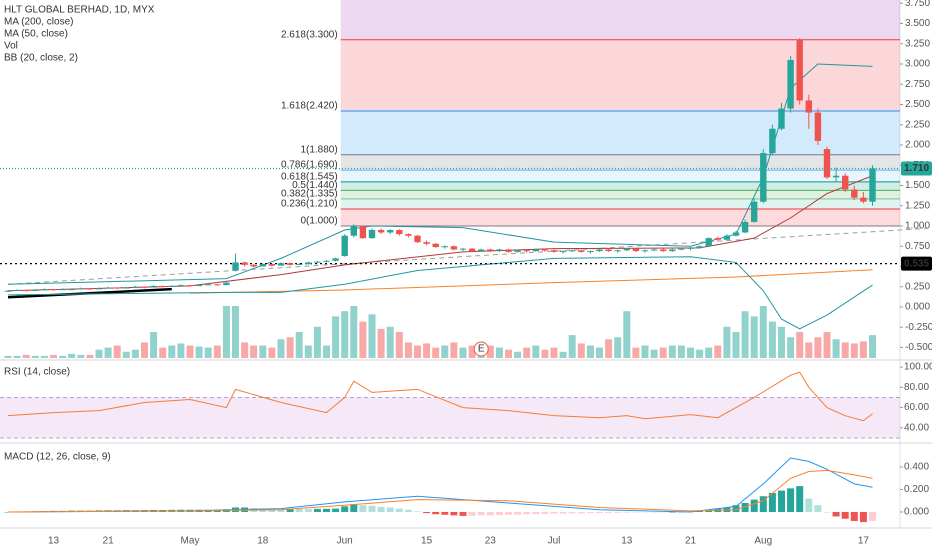 The image size is (932, 550). I want to click on x-tick-label: Jun, so click(345, 541).